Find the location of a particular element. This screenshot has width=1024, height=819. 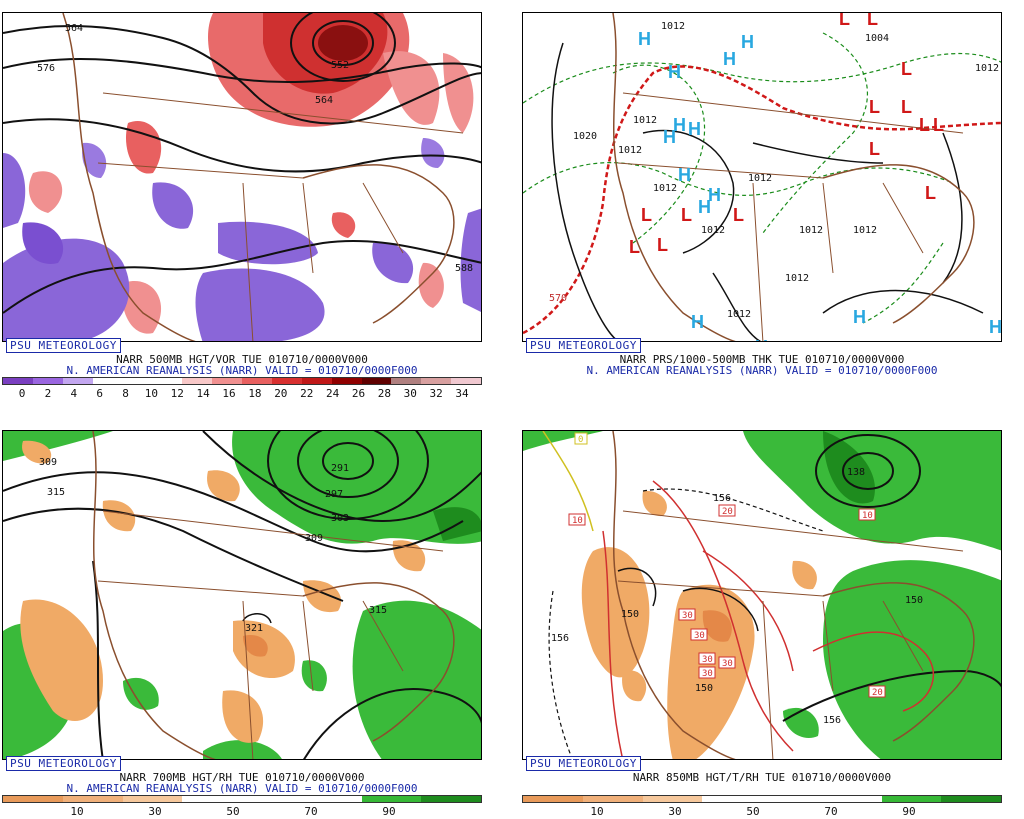

temp-label: 20 is located at coordinates (877, 691).